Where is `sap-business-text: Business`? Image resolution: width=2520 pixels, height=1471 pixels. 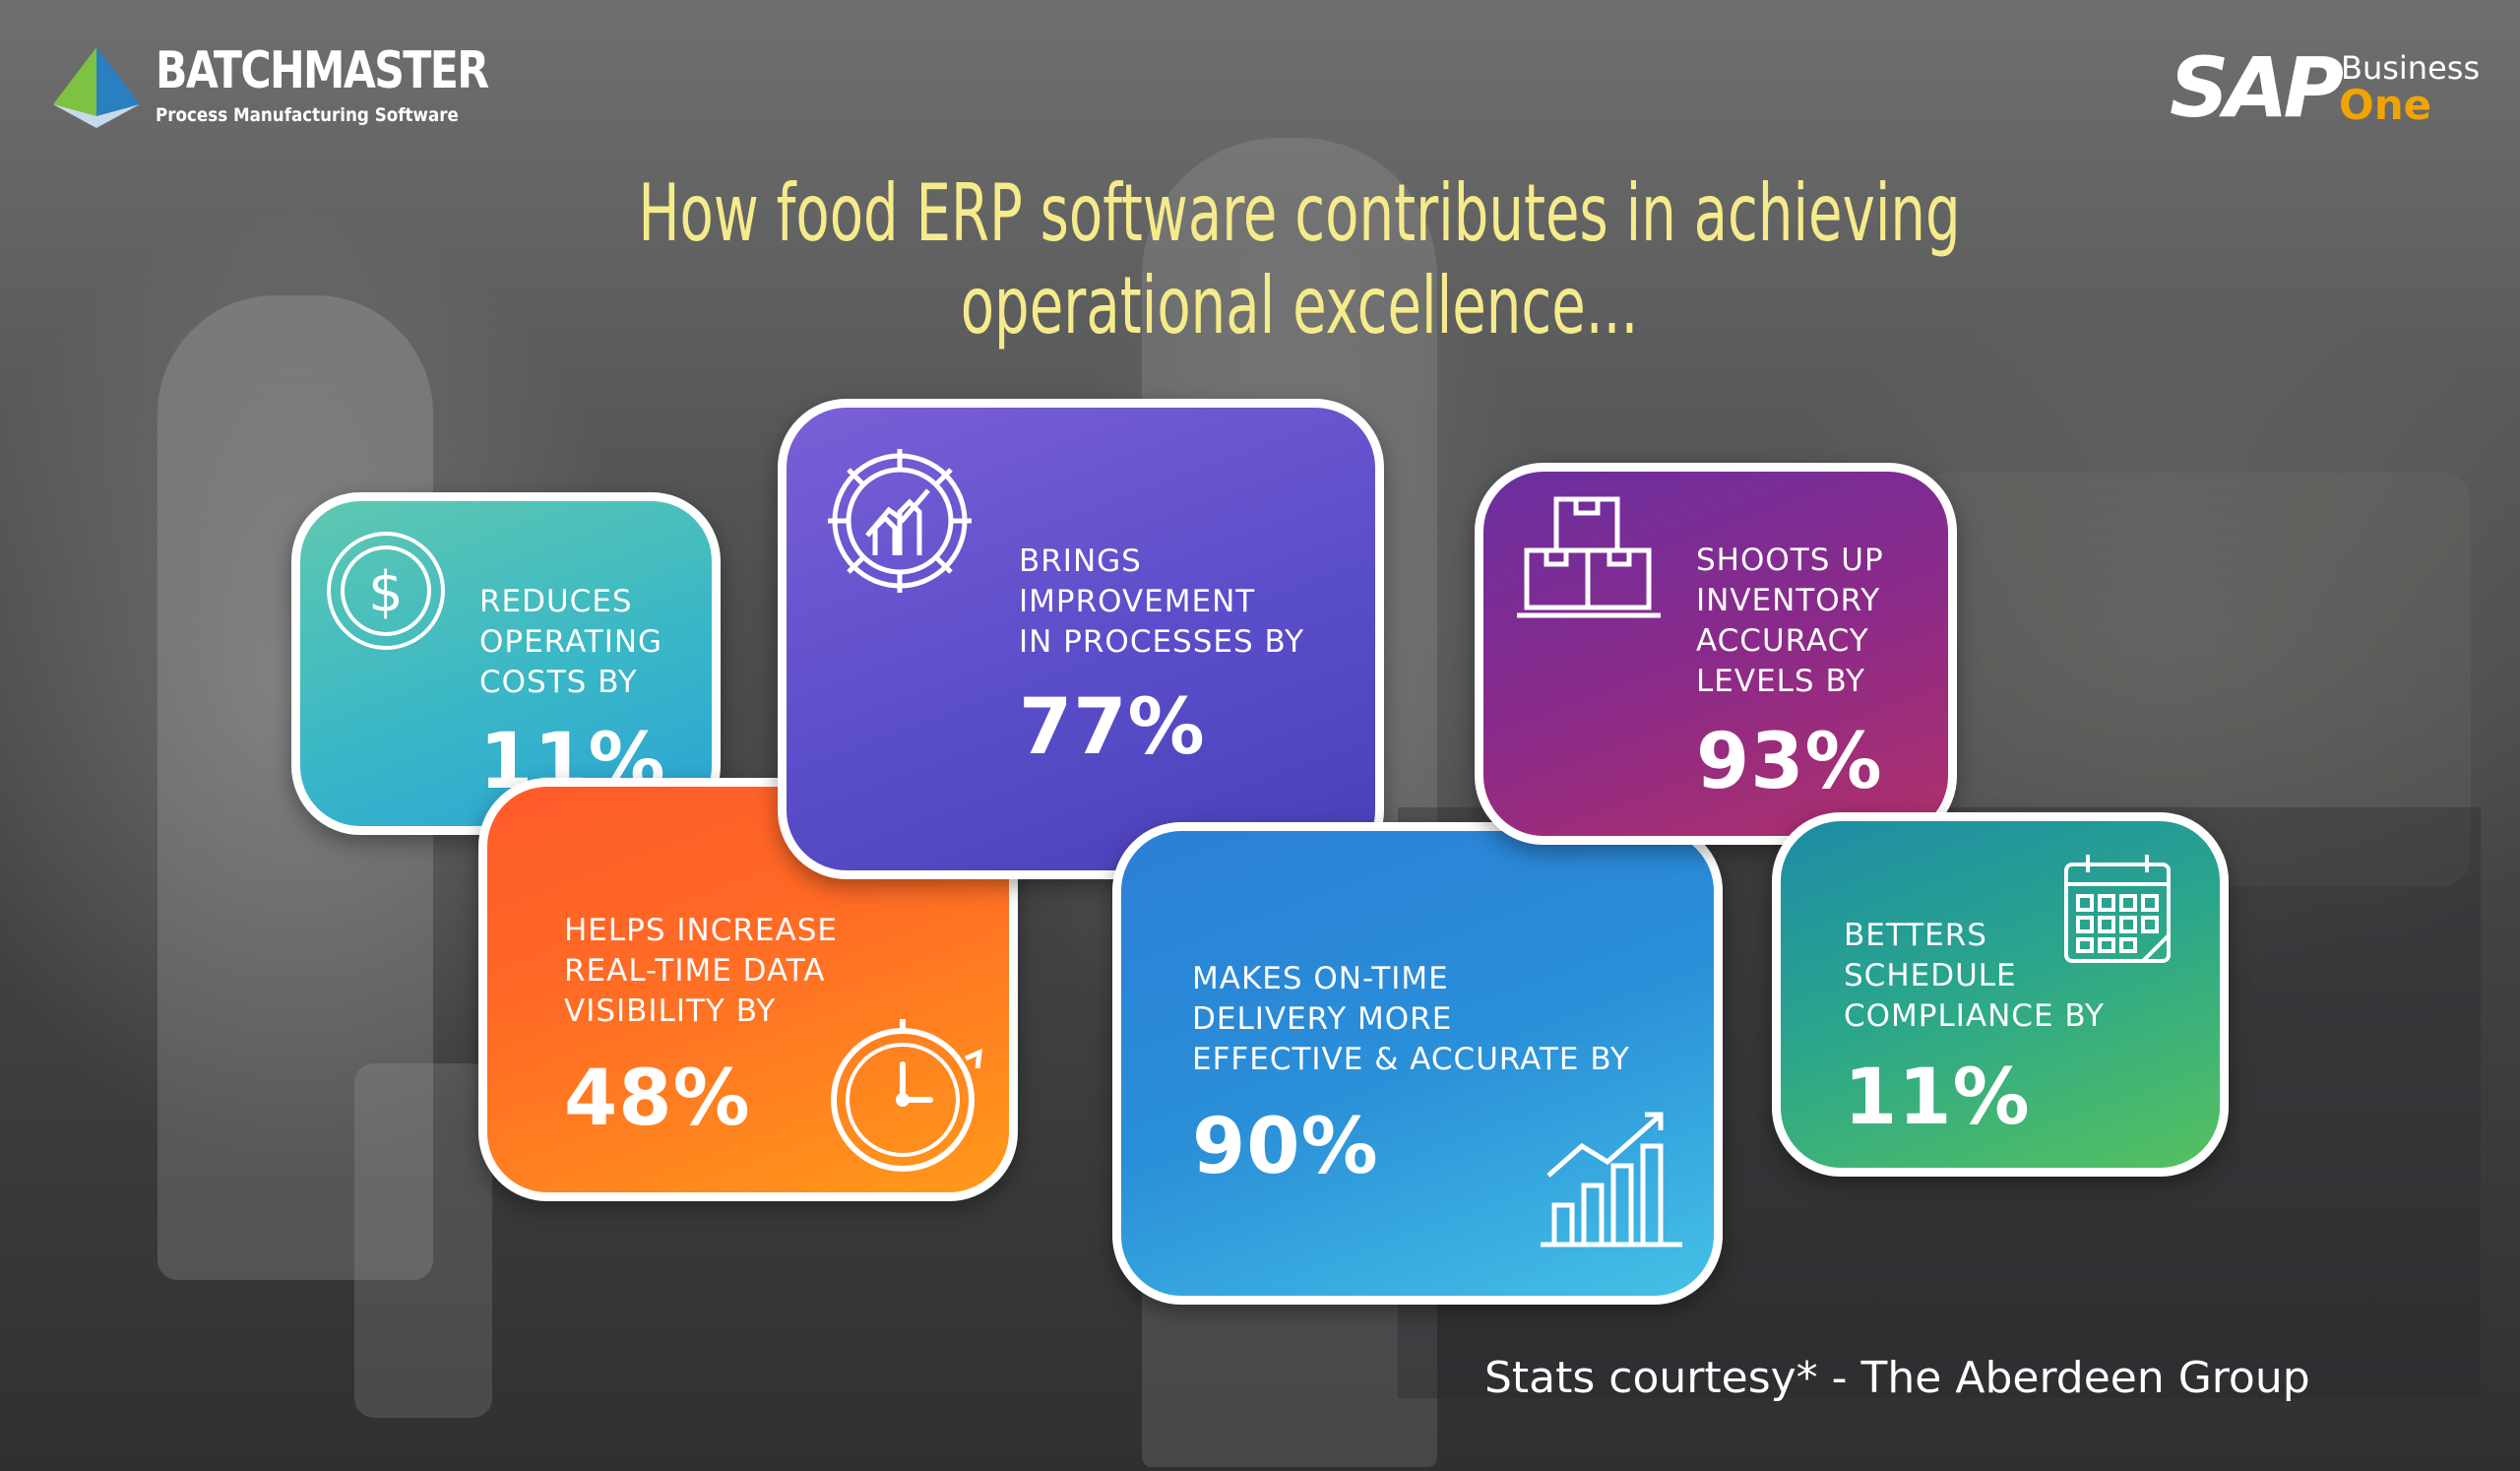 sap-business-text: Business is located at coordinates (2411, 68).